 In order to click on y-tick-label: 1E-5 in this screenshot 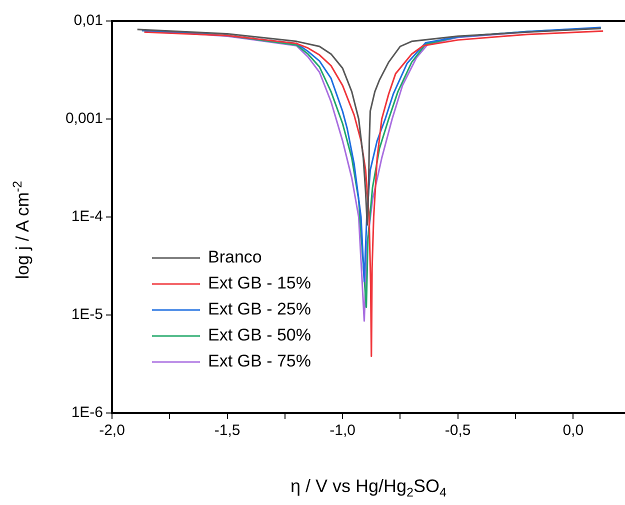, I will do `click(87, 315)`.